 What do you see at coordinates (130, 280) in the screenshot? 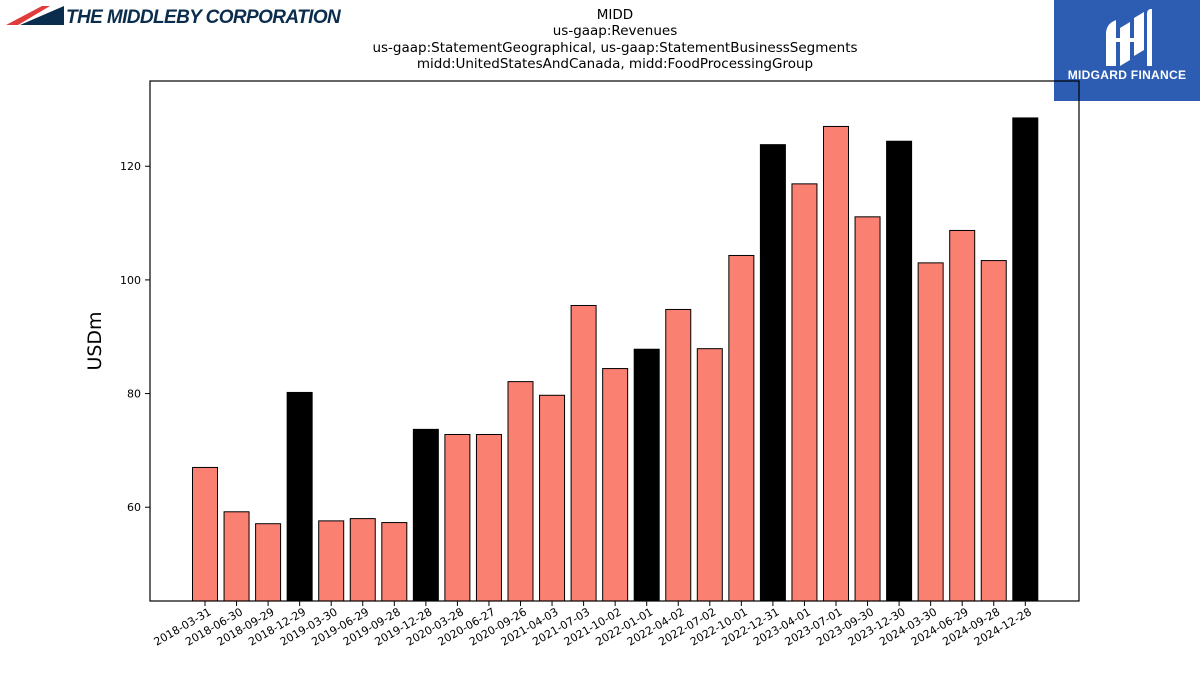
I see `y-tick-label: 100` at bounding box center [130, 280].